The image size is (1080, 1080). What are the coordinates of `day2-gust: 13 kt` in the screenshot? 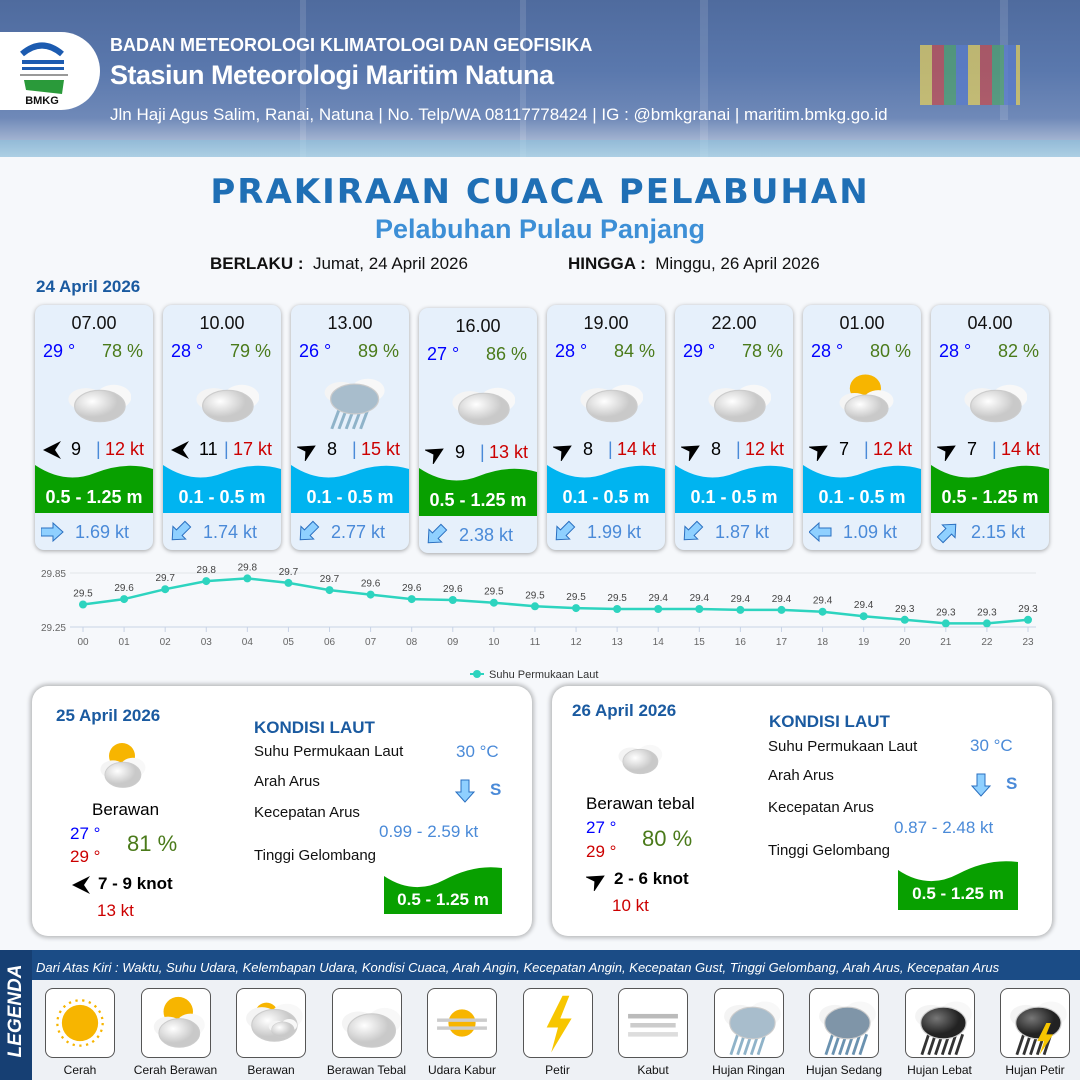 It's located at (115, 910).